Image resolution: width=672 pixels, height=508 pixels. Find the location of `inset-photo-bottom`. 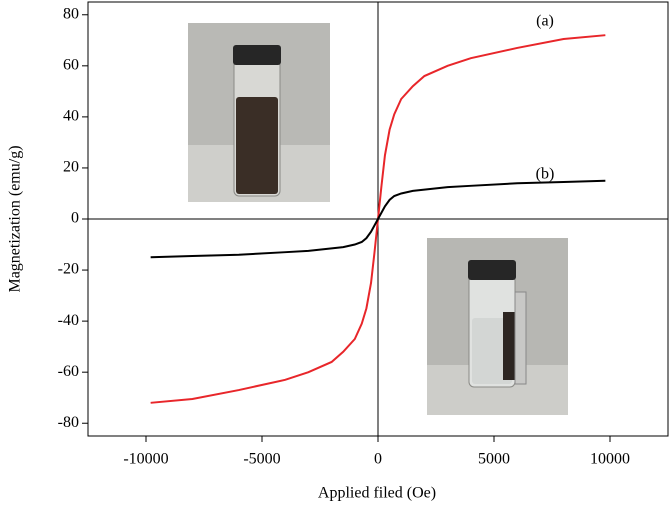

inset-photo-bottom is located at coordinates (497, 326).